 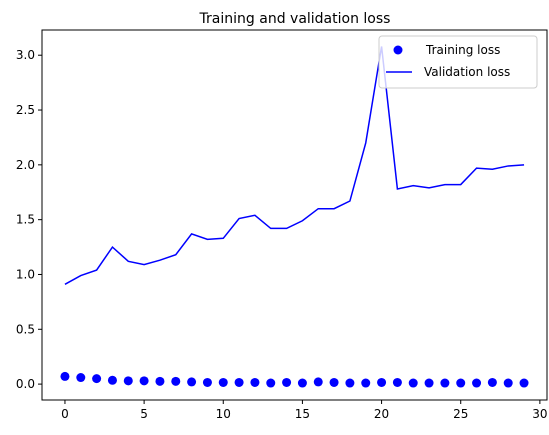 I want to click on y-tick-label: 2.0, so click(x=25, y=165).